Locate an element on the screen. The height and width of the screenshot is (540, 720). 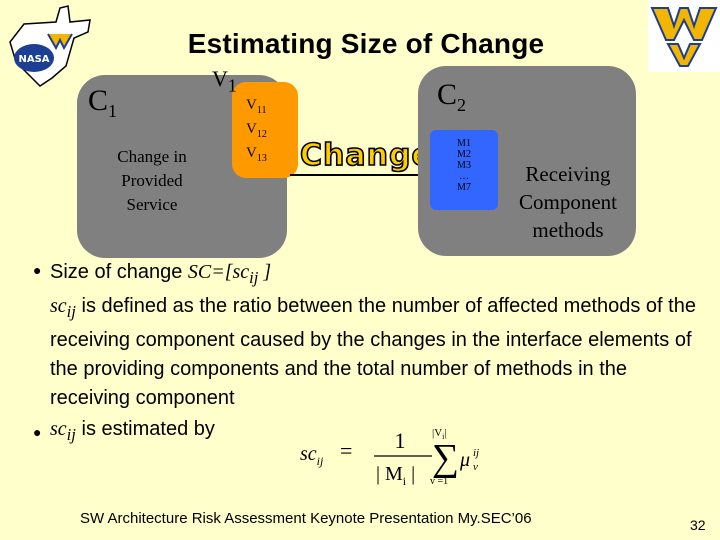
svg-text: | Mi | is located at coordinates (395, 475).